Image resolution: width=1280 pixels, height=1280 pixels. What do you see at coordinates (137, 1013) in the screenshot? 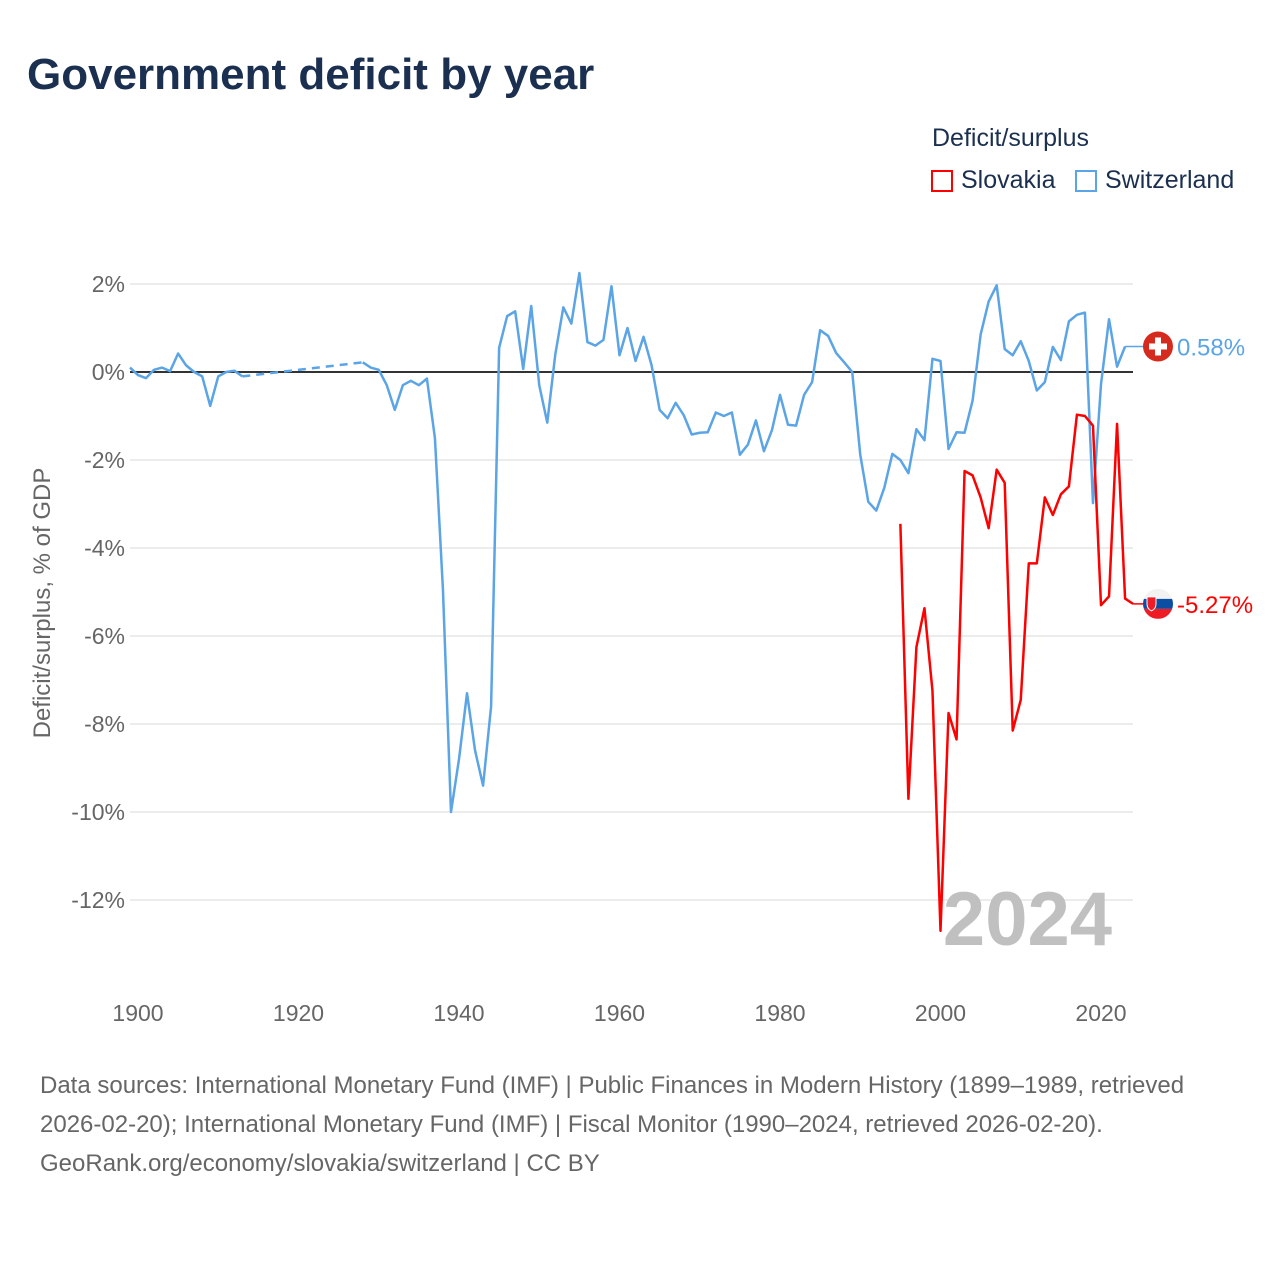
I see `x-tick-label: 1900` at bounding box center [137, 1013].